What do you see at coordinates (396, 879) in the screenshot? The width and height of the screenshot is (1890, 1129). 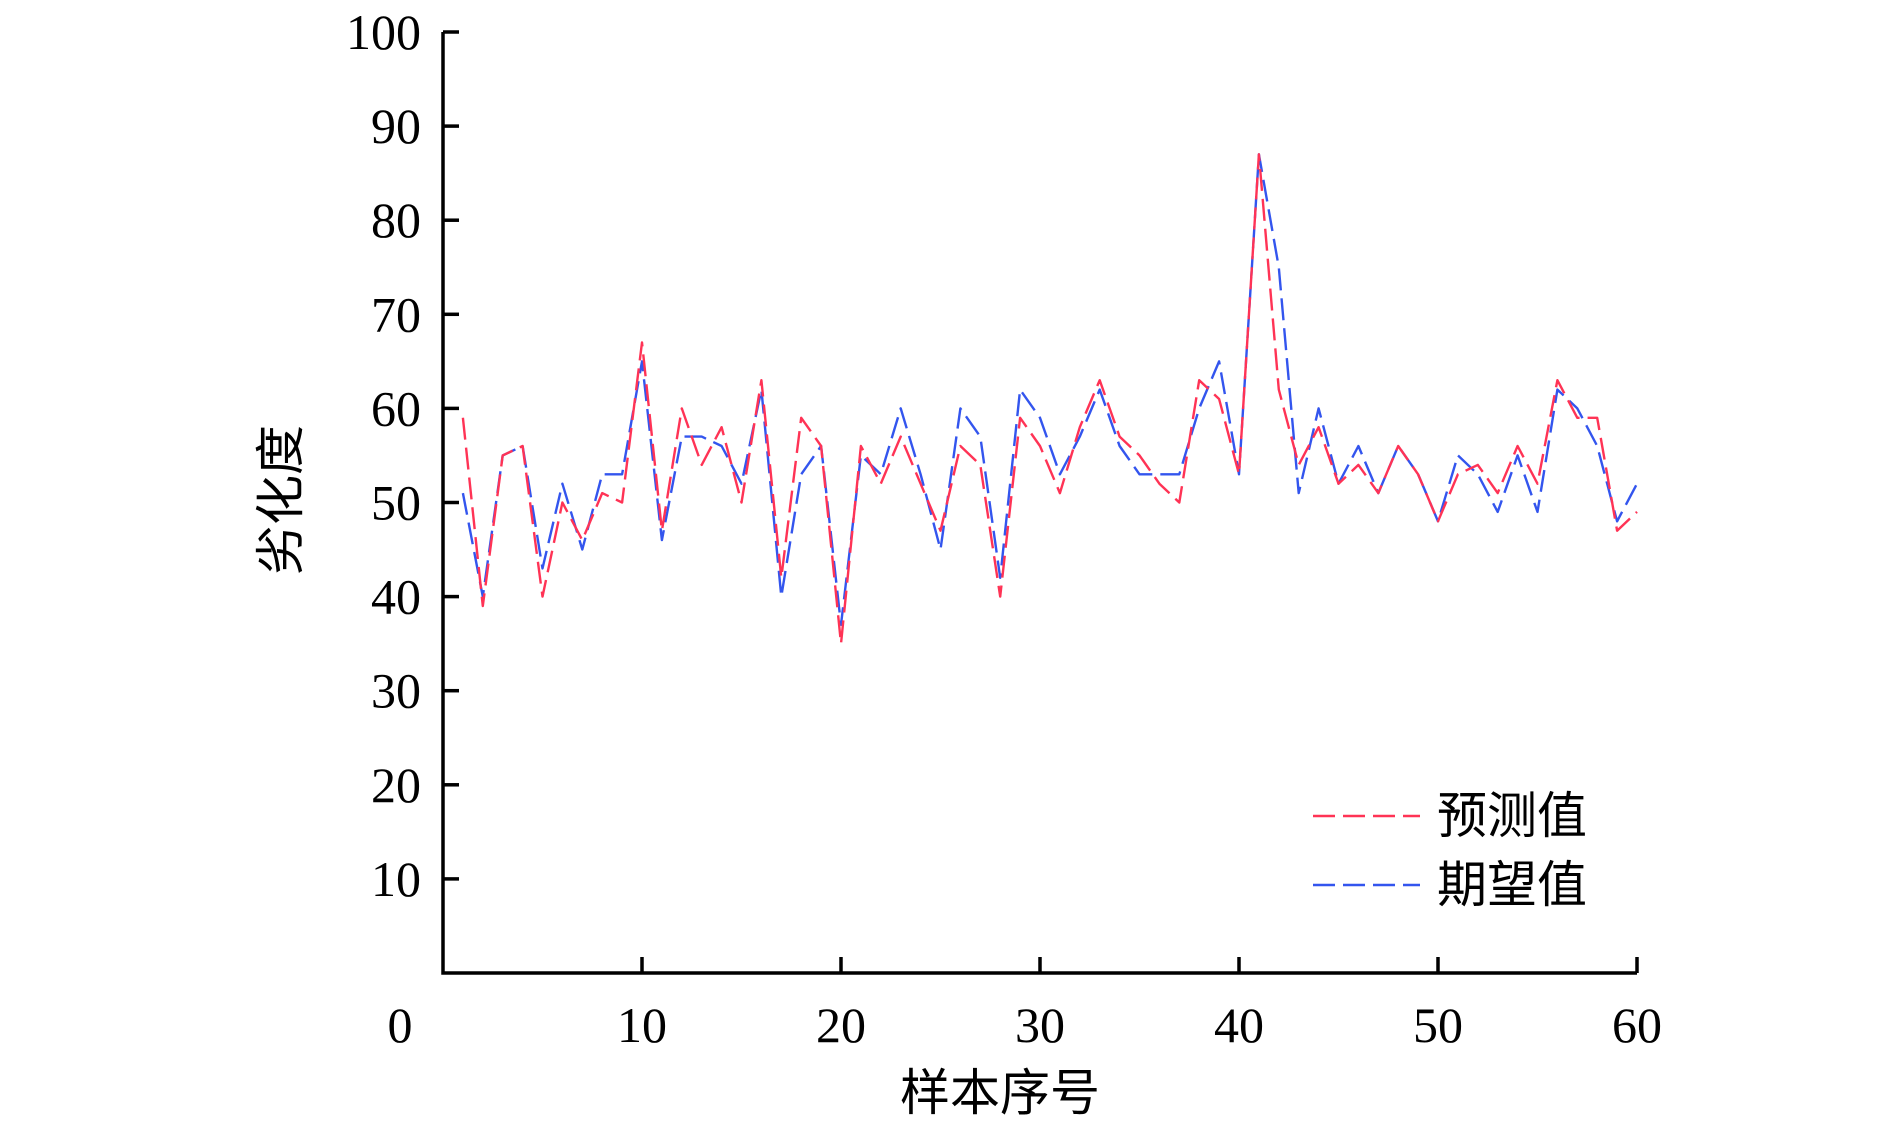 I see `y-tick-label: 10` at bounding box center [396, 879].